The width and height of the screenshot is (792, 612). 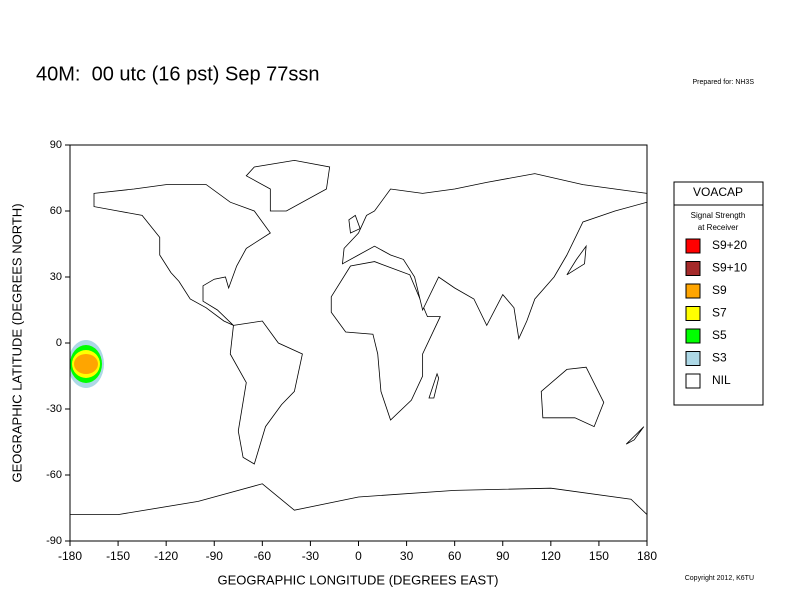 What do you see at coordinates (635, 436) in the screenshot?
I see `new-zealand` at bounding box center [635, 436].